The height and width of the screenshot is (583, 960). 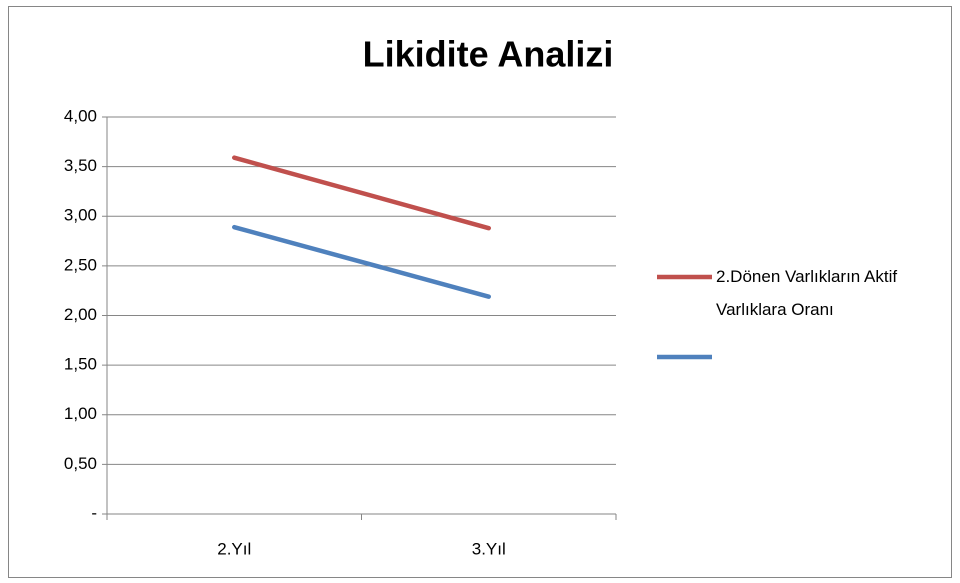 What do you see at coordinates (80, 413) in the screenshot?
I see `y-tick-label: 1,00` at bounding box center [80, 413].